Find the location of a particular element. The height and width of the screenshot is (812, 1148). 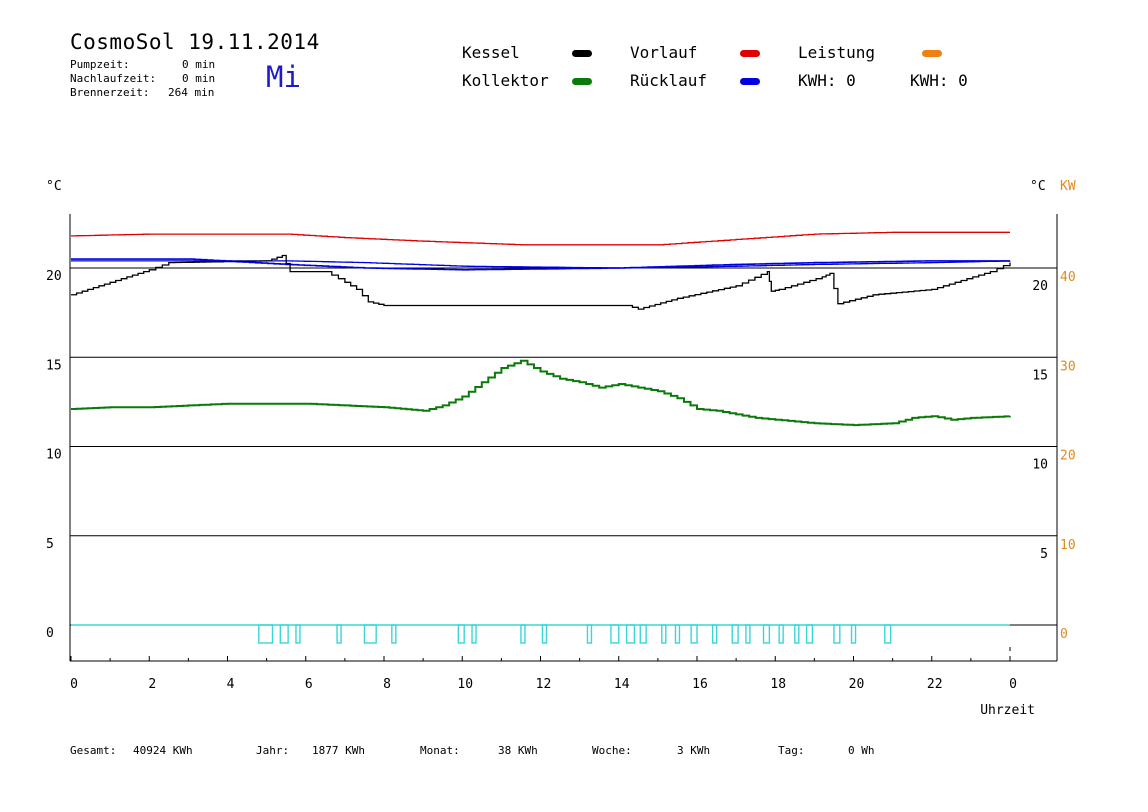

x-tick-label: 20 is located at coordinates (857, 684).